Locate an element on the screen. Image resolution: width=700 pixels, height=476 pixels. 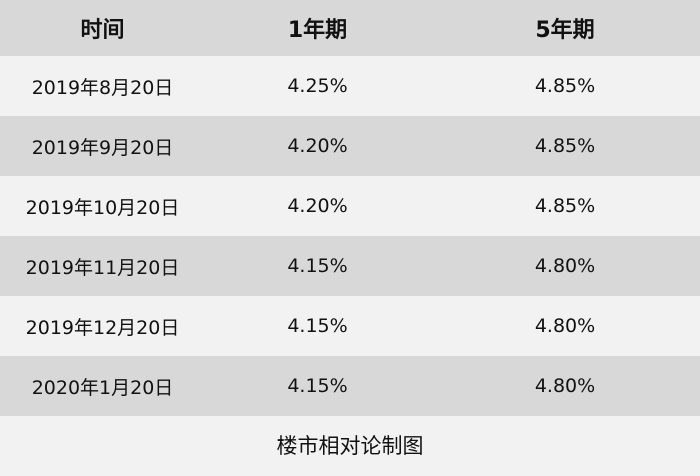
date-cell: 2019年10月20日 is located at coordinates (102, 207).